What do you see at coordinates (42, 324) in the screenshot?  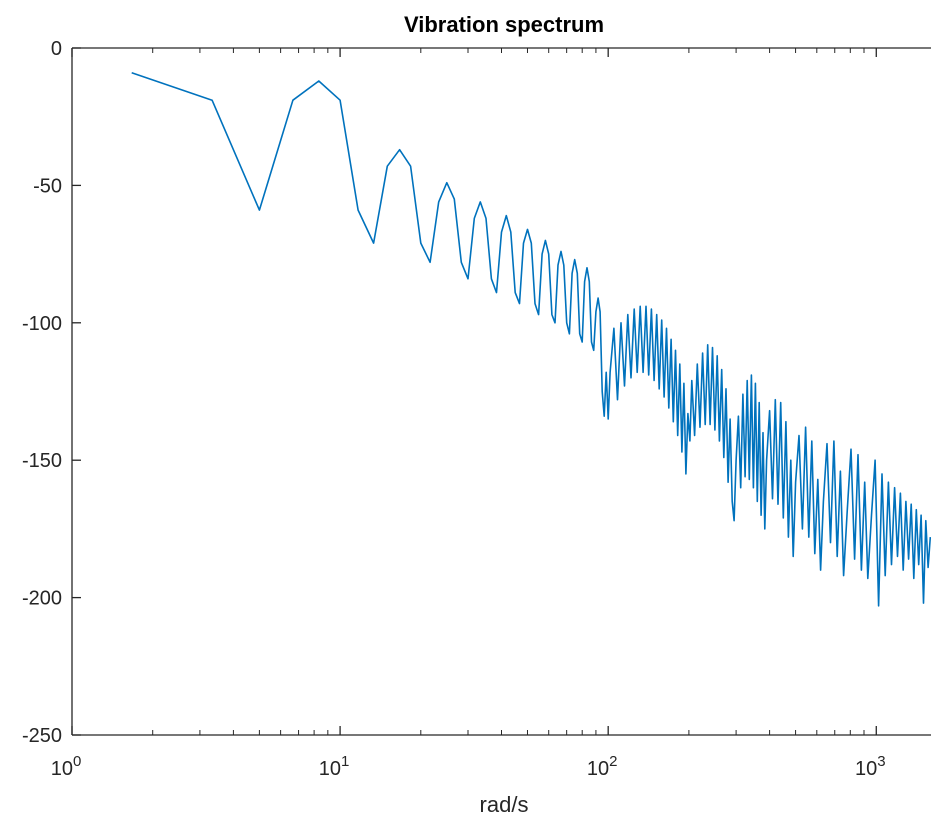 I see `y-tick-label: -100` at bounding box center [42, 324].